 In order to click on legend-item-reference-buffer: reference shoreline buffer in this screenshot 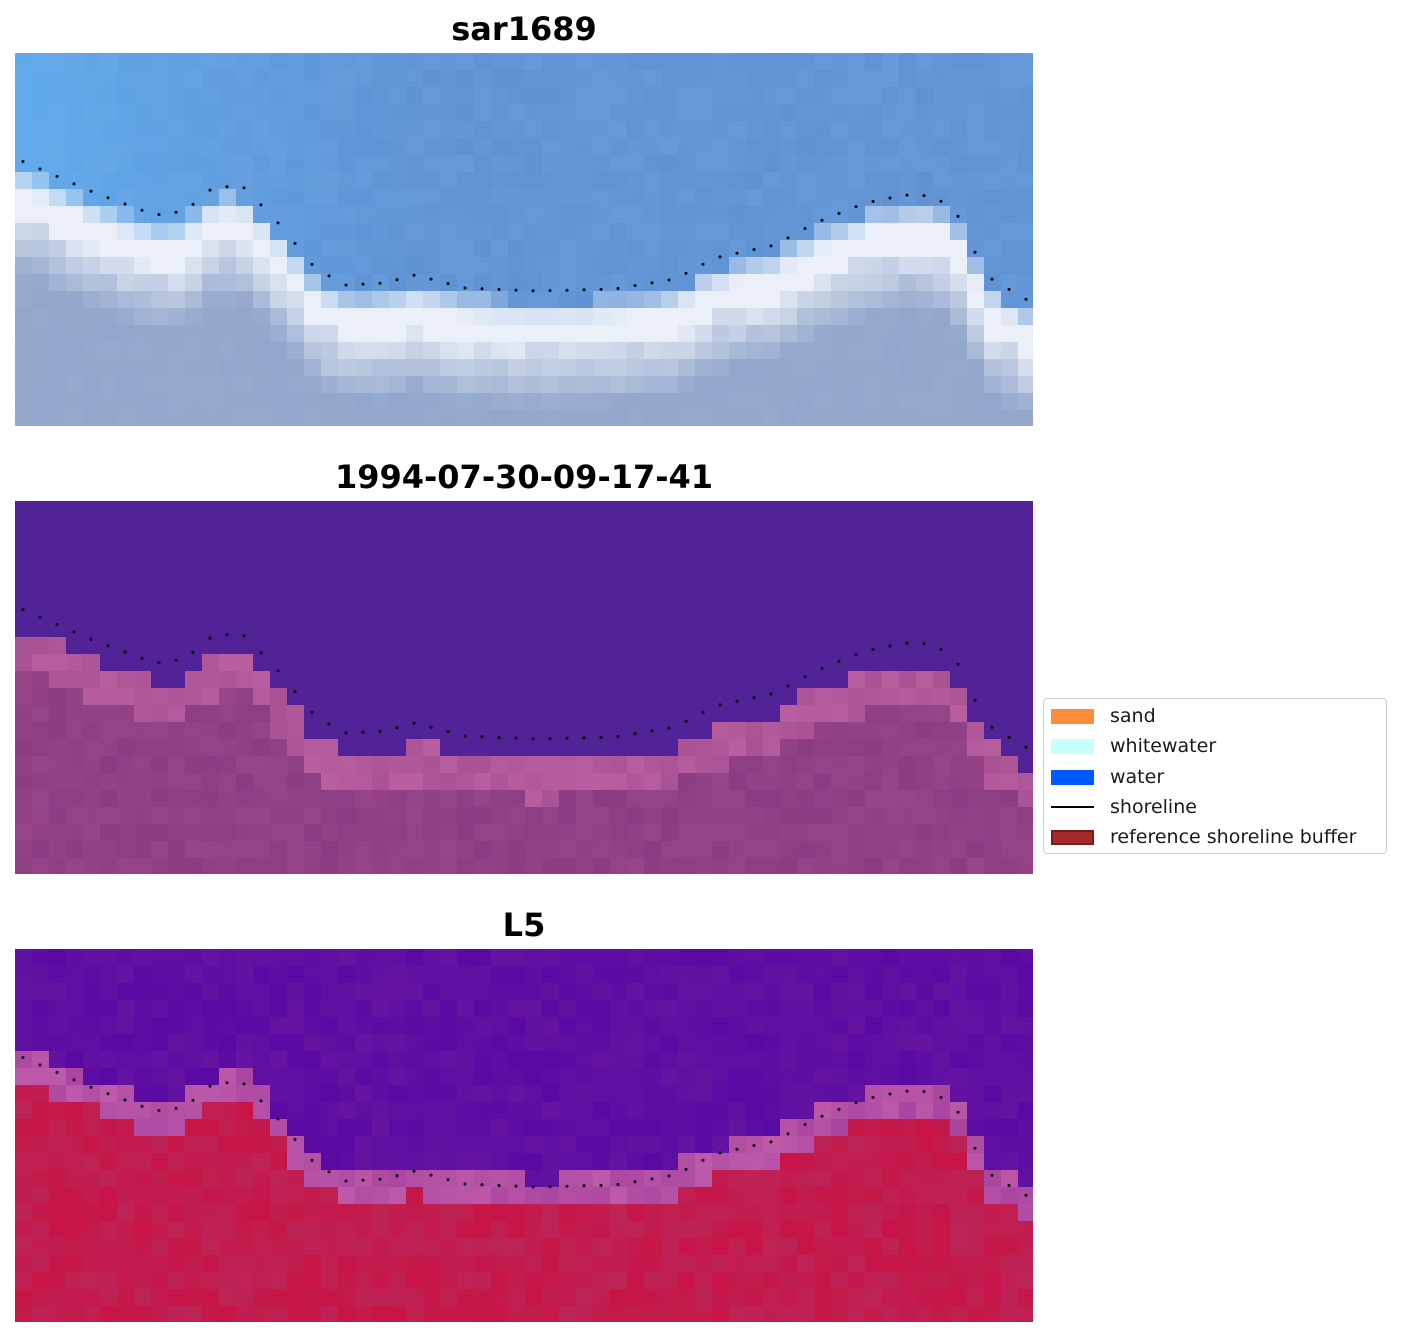, I will do `click(1203, 837)`.